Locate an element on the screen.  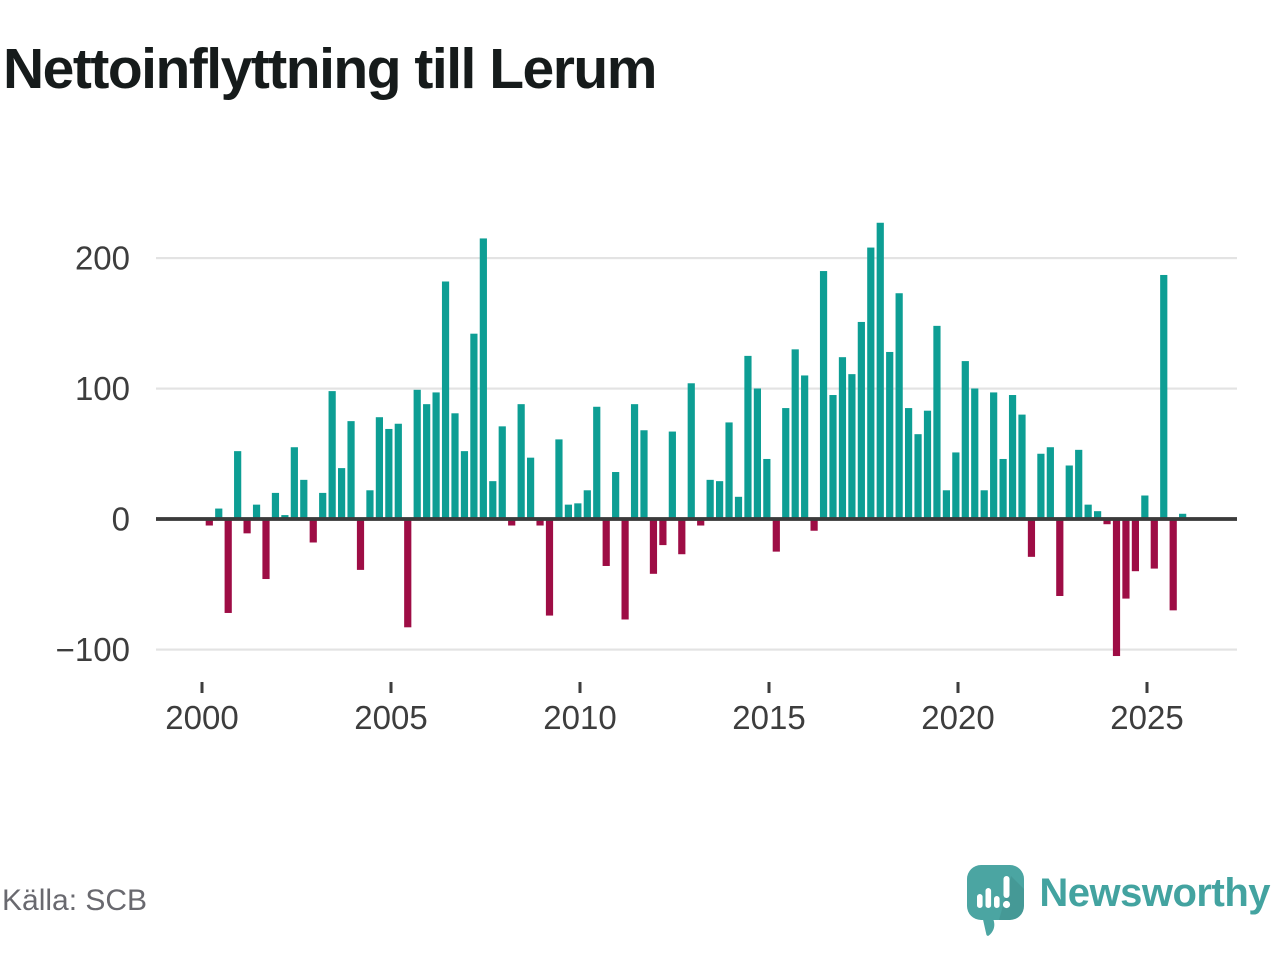
exclamation-dot is located at coordinates (1007, 904).